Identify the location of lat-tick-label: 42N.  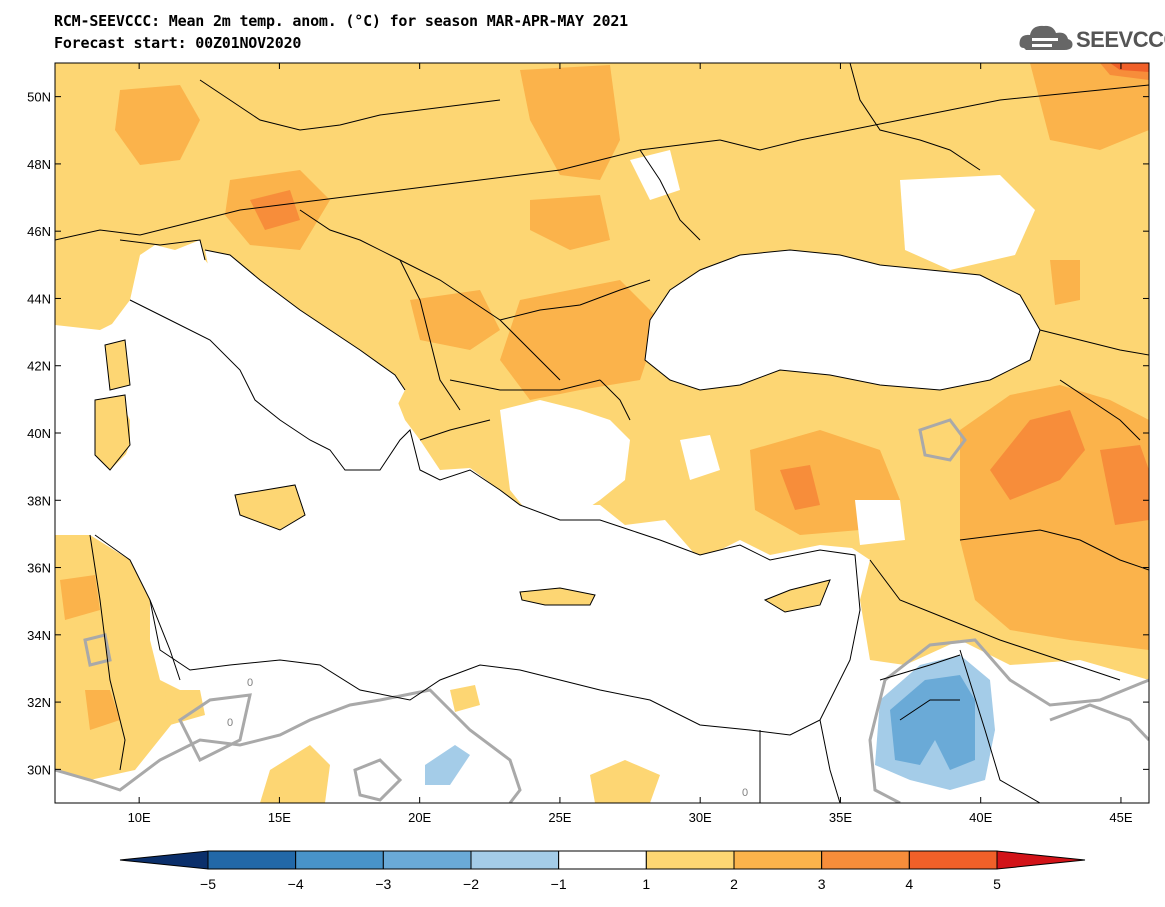
(39, 366).